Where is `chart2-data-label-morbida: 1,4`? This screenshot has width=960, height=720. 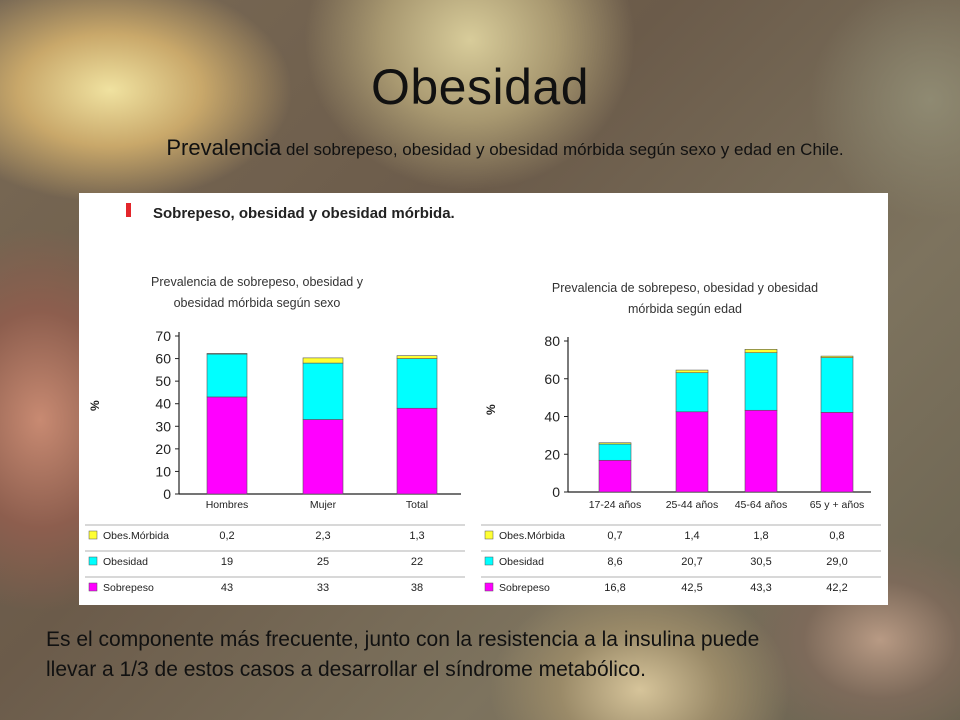 chart2-data-label-morbida: 1,4 is located at coordinates (691, 536).